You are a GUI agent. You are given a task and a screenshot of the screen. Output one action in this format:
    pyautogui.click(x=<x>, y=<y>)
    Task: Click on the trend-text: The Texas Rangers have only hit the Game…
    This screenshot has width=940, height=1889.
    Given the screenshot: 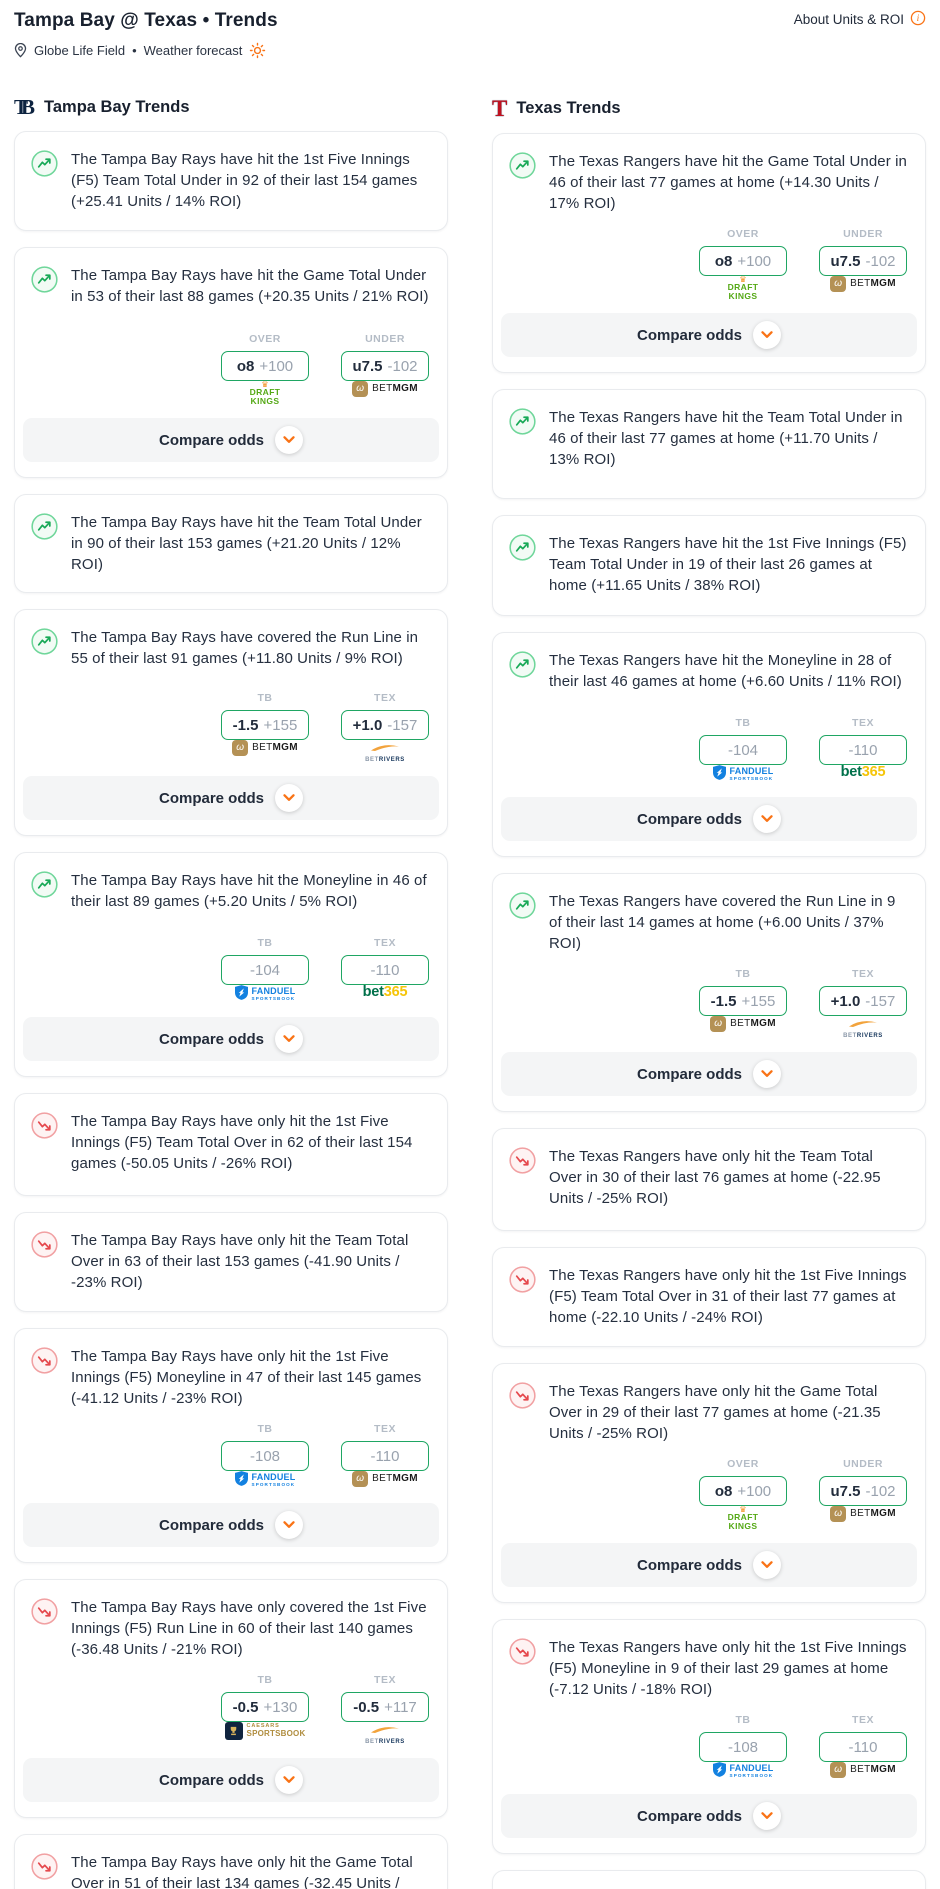 What is the action you would take?
    pyautogui.click(x=715, y=1412)
    